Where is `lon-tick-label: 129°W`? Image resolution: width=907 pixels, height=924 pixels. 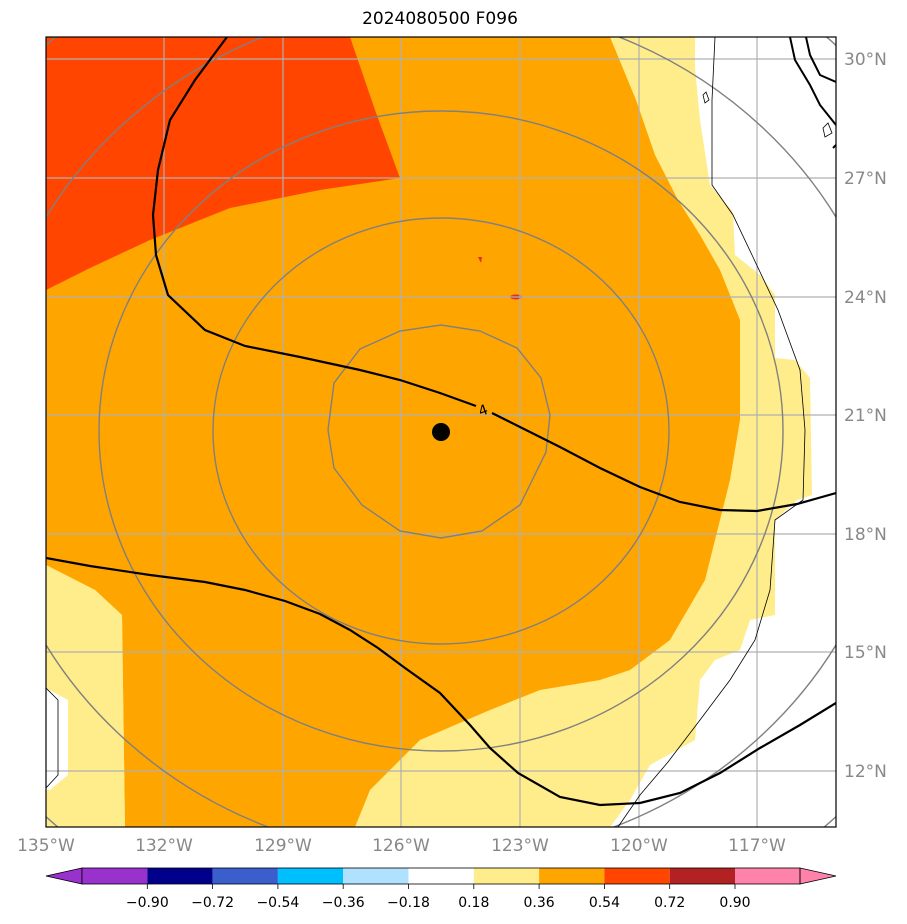
lon-tick-label: 129°W is located at coordinates (283, 846).